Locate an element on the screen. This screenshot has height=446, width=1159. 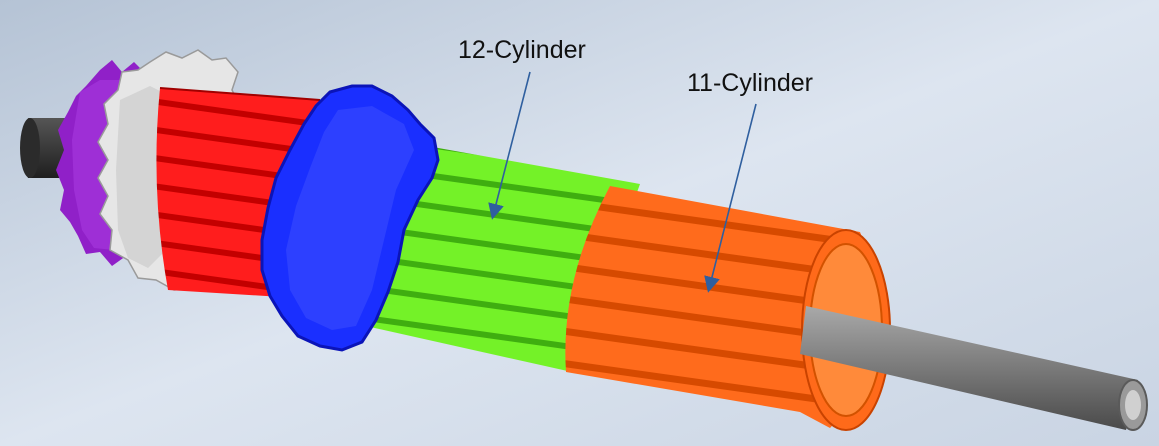
red-cylinder-edge is located at coordinates (240, 94).